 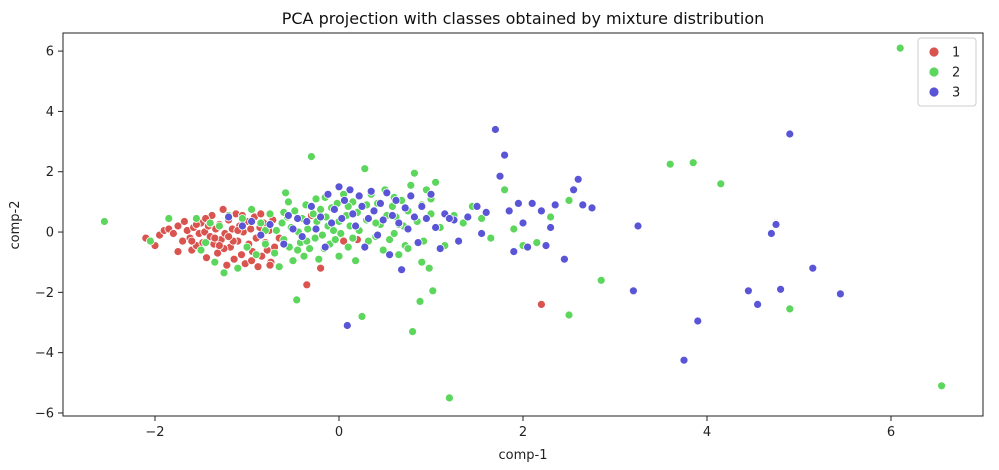 I want to click on legend-box, so click(x=947, y=72).